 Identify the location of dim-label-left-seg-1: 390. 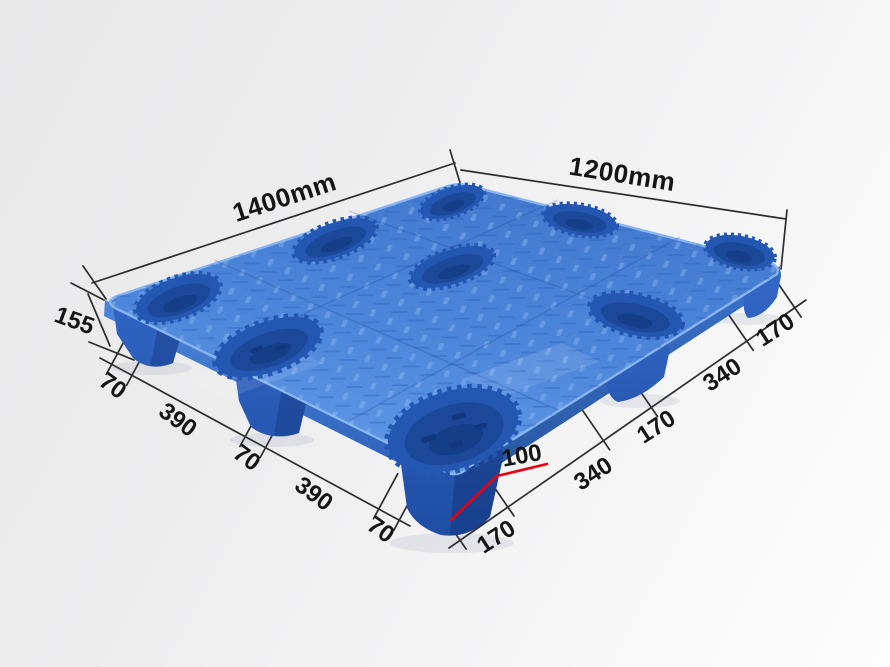
(178, 419).